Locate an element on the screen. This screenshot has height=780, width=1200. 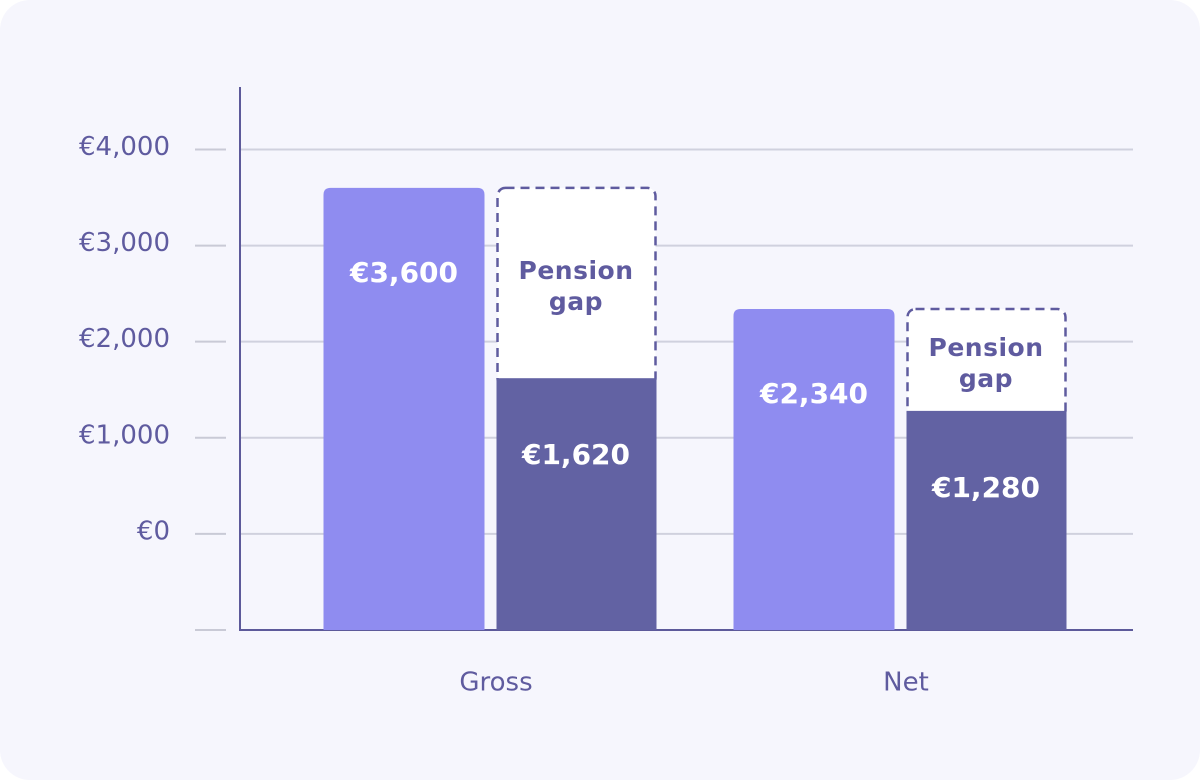
y-tick-label: €4,000 is located at coordinates (124, 147).